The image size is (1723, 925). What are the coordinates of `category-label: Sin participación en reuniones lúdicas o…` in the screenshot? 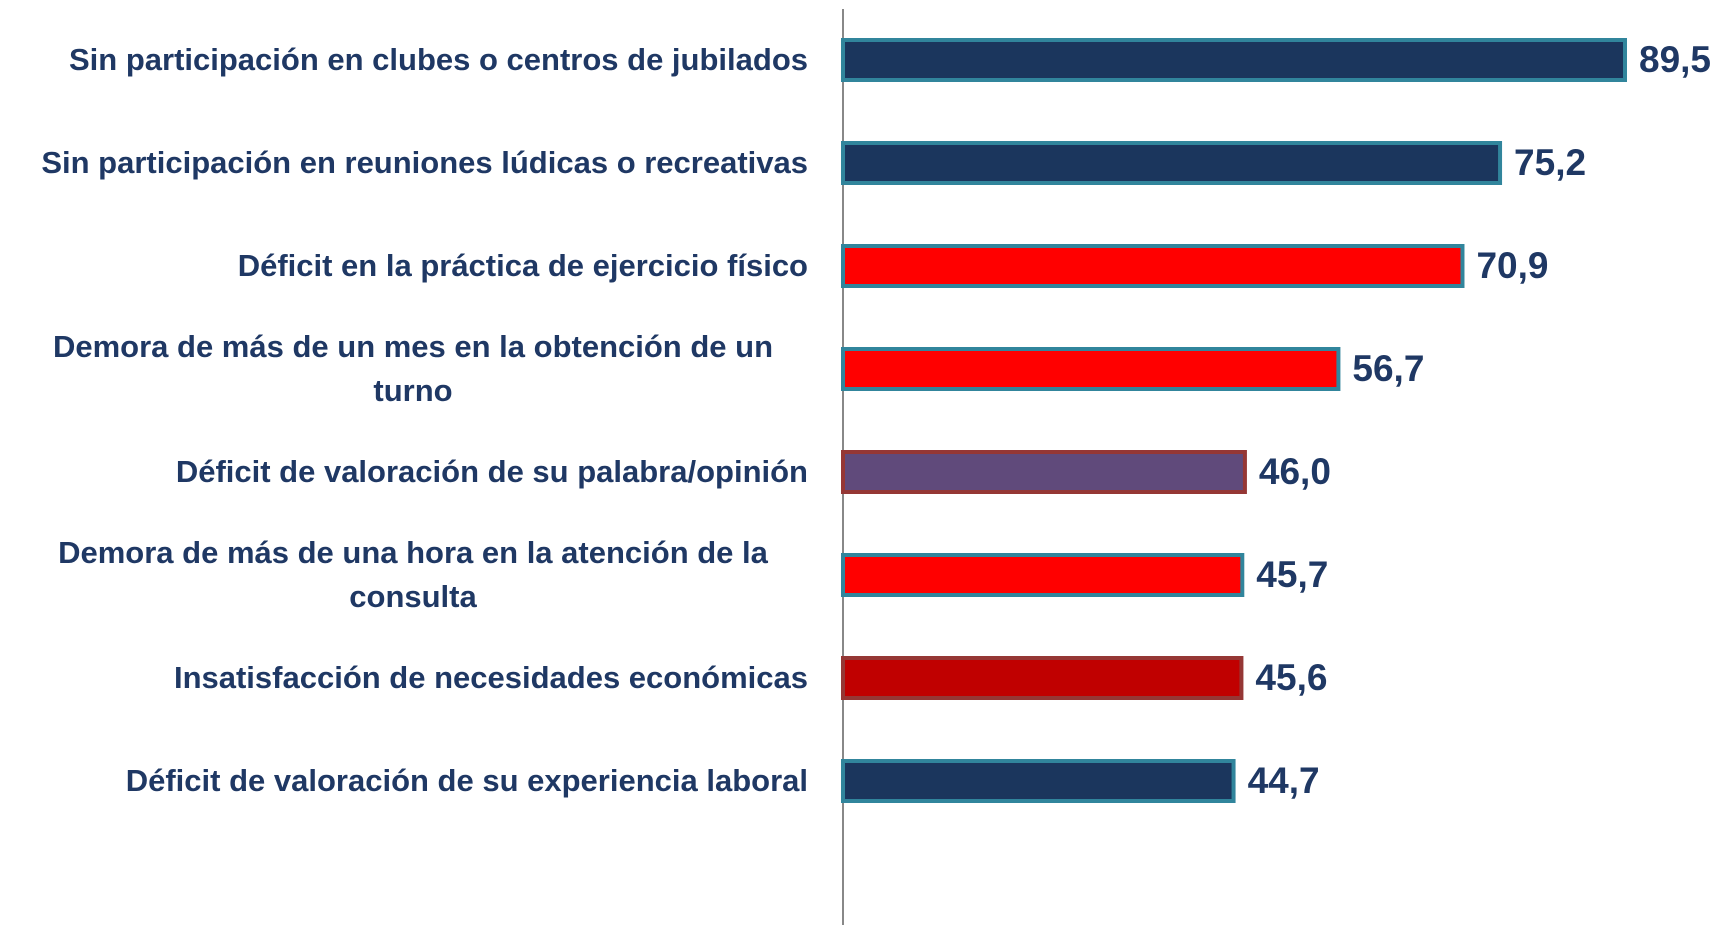 It's located at (424, 162).